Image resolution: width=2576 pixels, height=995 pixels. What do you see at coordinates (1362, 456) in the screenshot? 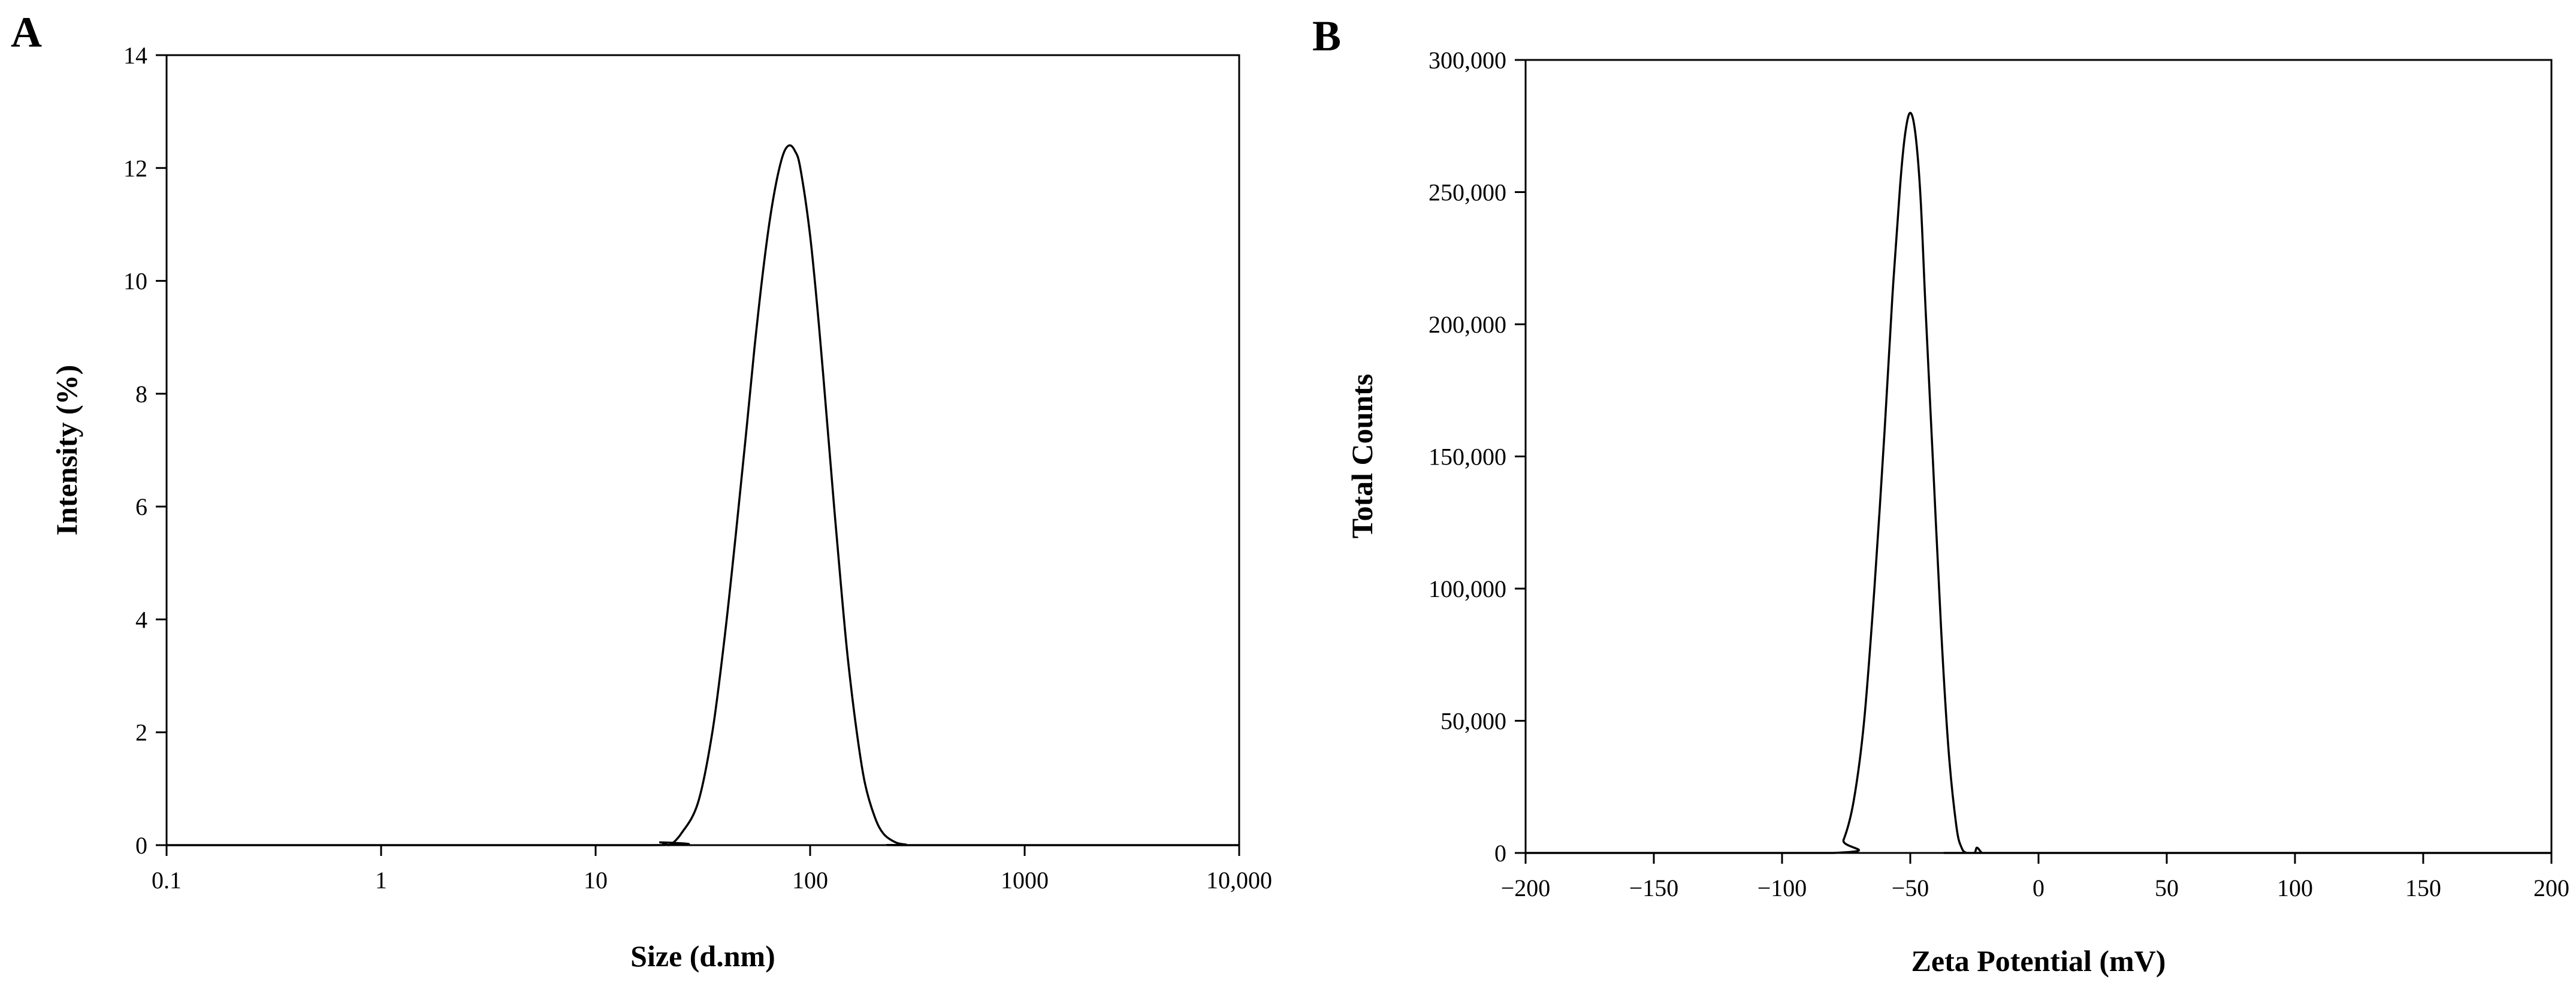
I see `panel-b-y-axis-title: Total Counts` at bounding box center [1362, 456].